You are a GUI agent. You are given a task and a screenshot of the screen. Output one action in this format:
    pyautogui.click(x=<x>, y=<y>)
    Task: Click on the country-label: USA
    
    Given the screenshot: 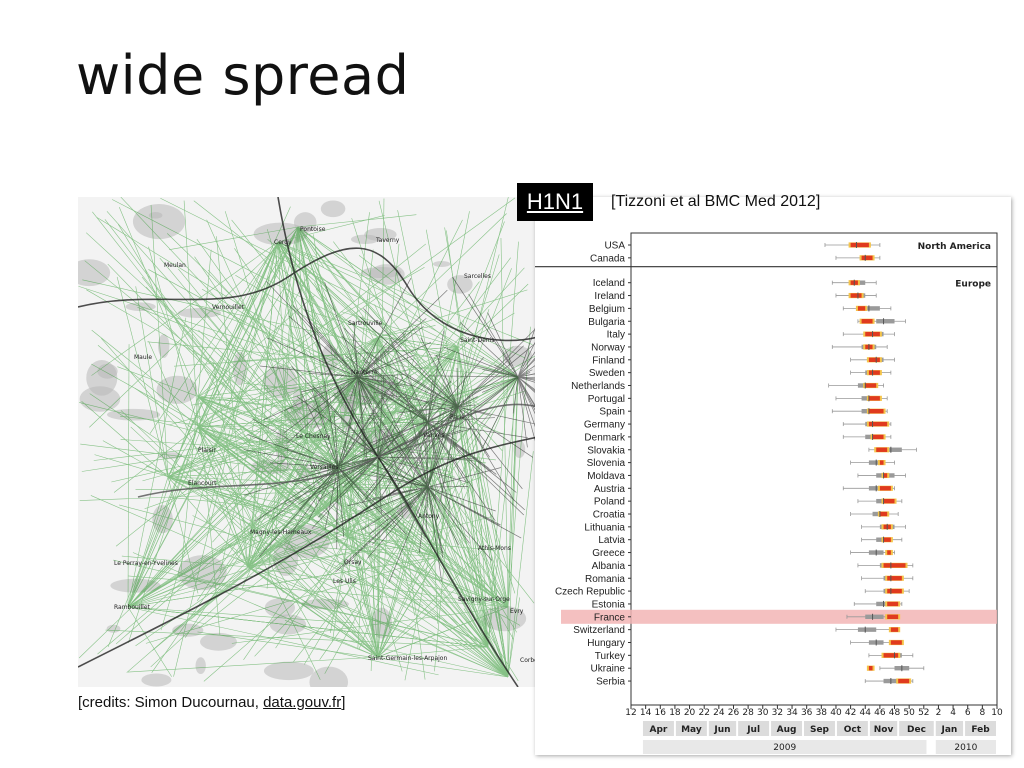 What is the action you would take?
    pyautogui.click(x=614, y=246)
    